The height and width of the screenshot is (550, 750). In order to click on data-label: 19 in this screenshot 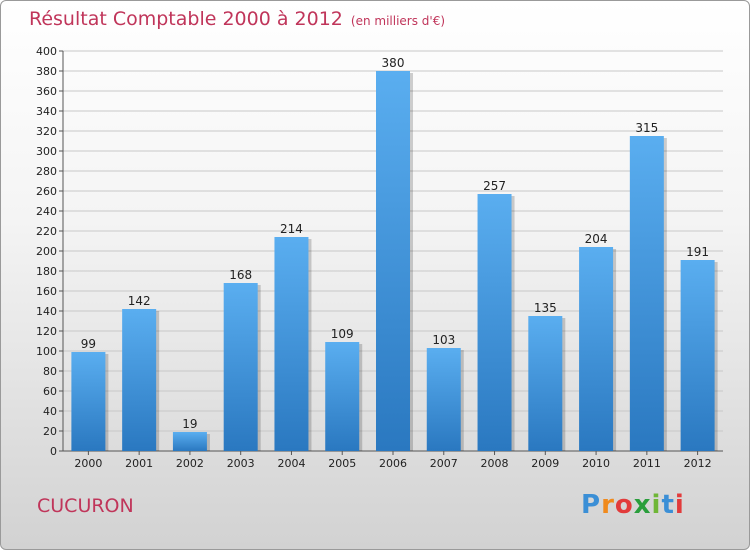, I will do `click(189, 424)`.